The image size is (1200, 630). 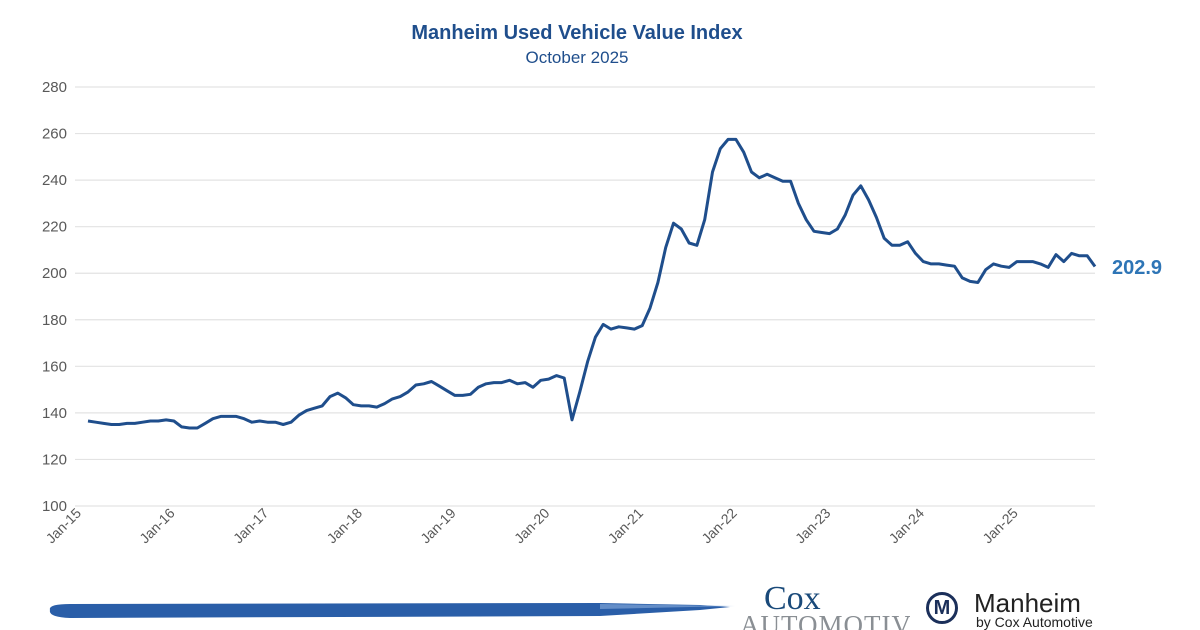 What do you see at coordinates (54, 366) in the screenshot?
I see `y-tick-label: 160` at bounding box center [54, 366].